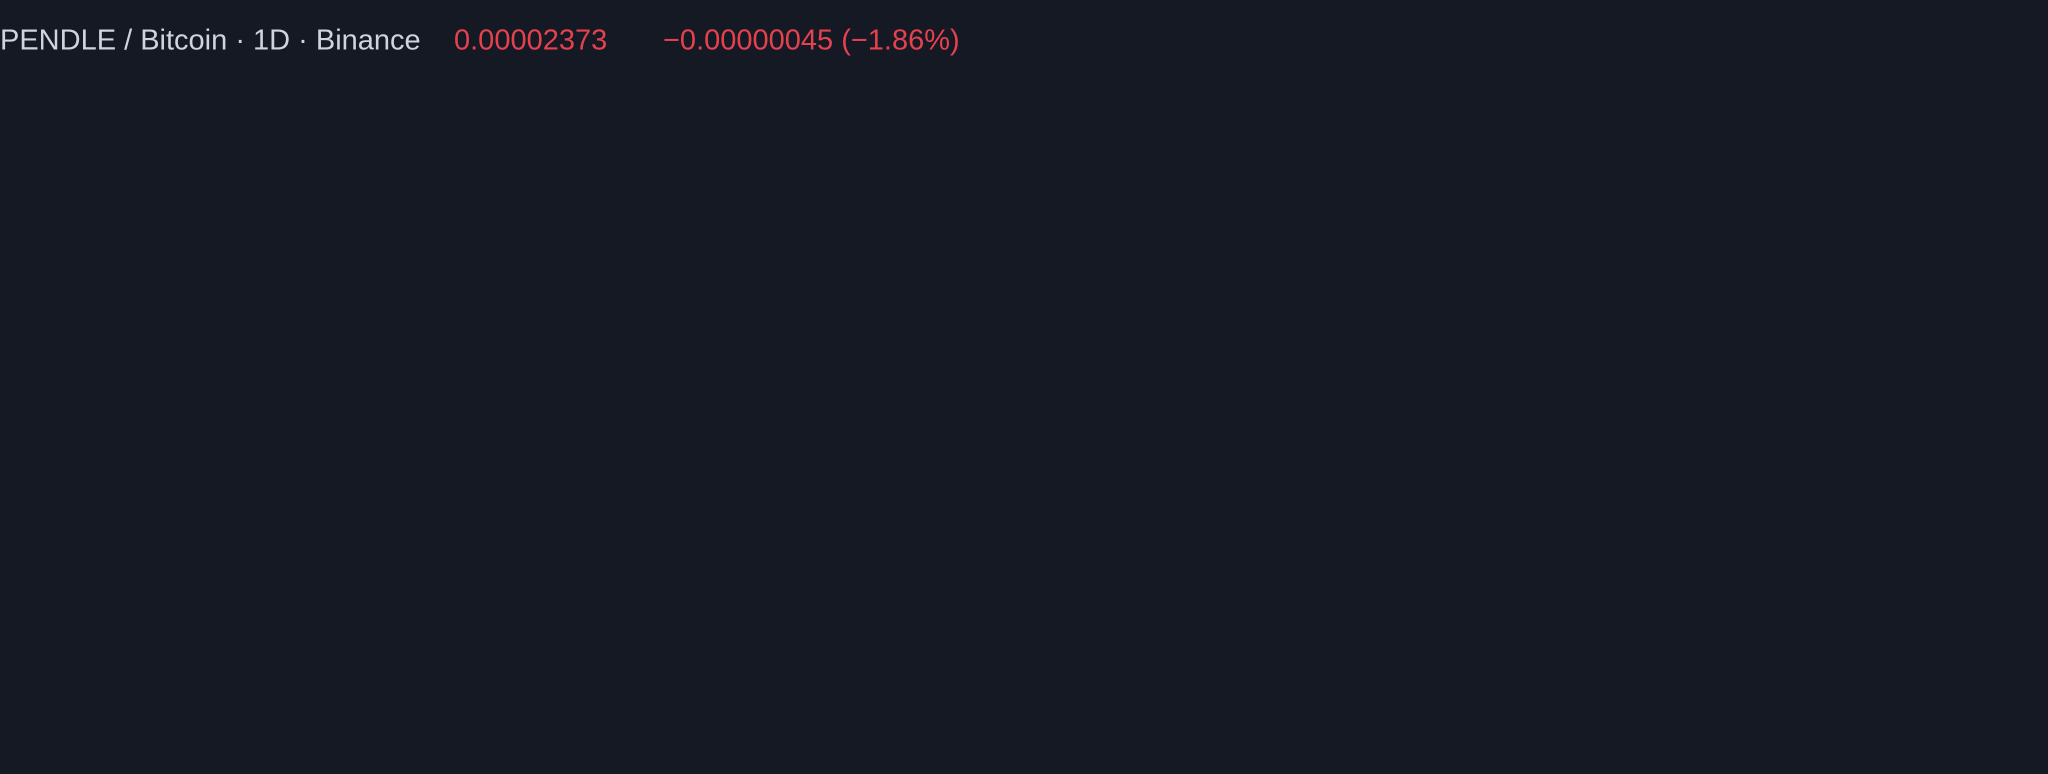 This screenshot has width=2048, height=774. I want to click on last-price: 0.00002373, so click(530, 41).